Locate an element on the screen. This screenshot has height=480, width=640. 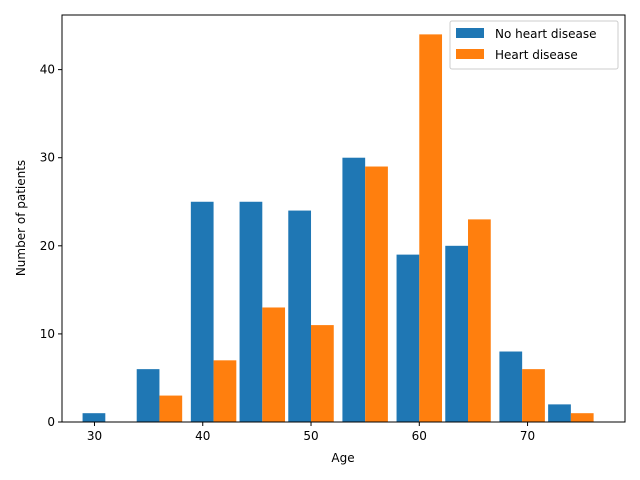
legend: No heart disease Heart disease is located at coordinates (534, 45).